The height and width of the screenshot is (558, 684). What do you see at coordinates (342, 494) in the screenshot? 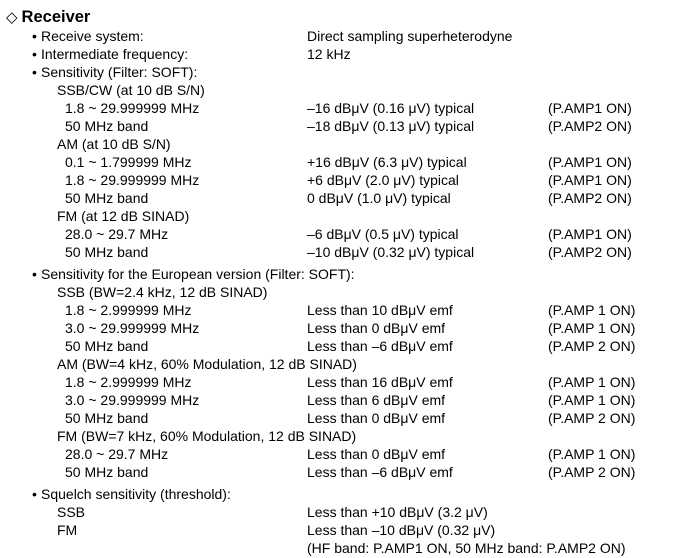
I see `spec-item: • Squelch sensitivity (threshold):` at bounding box center [342, 494].